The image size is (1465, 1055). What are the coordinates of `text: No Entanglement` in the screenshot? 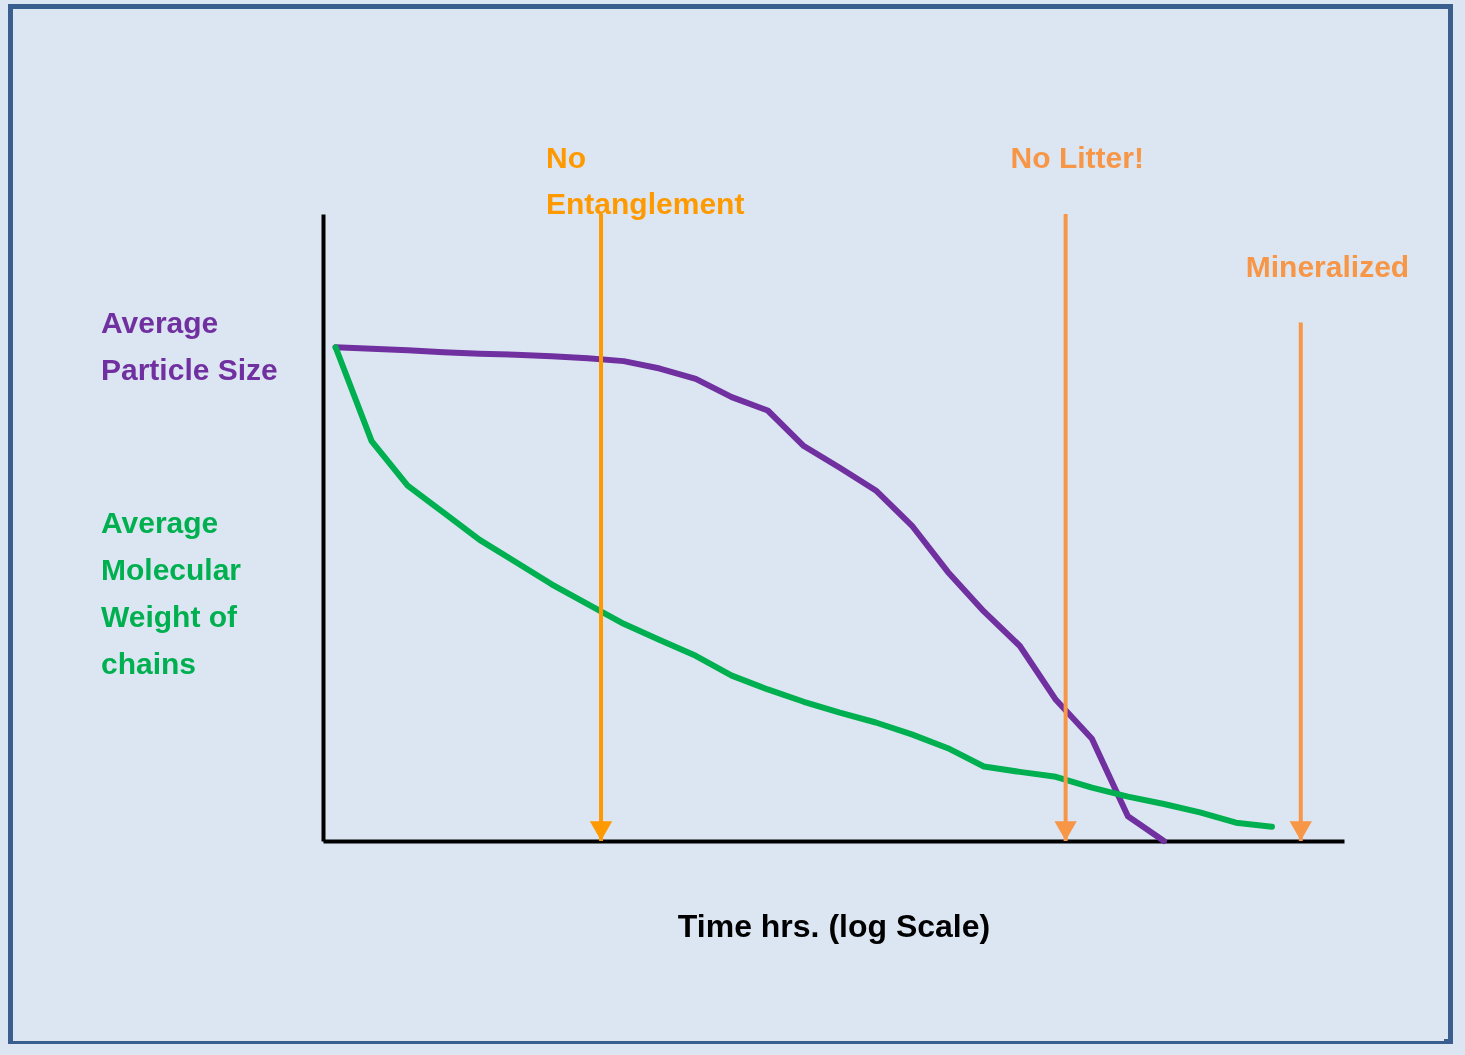 It's located at (645, 180).